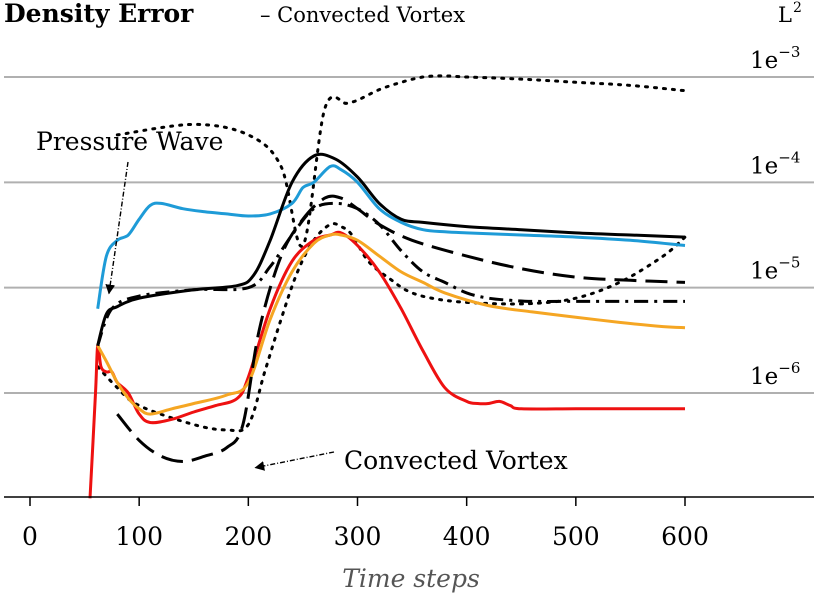 The height and width of the screenshot is (595, 814). I want to click on annotation-arrow-pressure-wave, so click(117, 228).